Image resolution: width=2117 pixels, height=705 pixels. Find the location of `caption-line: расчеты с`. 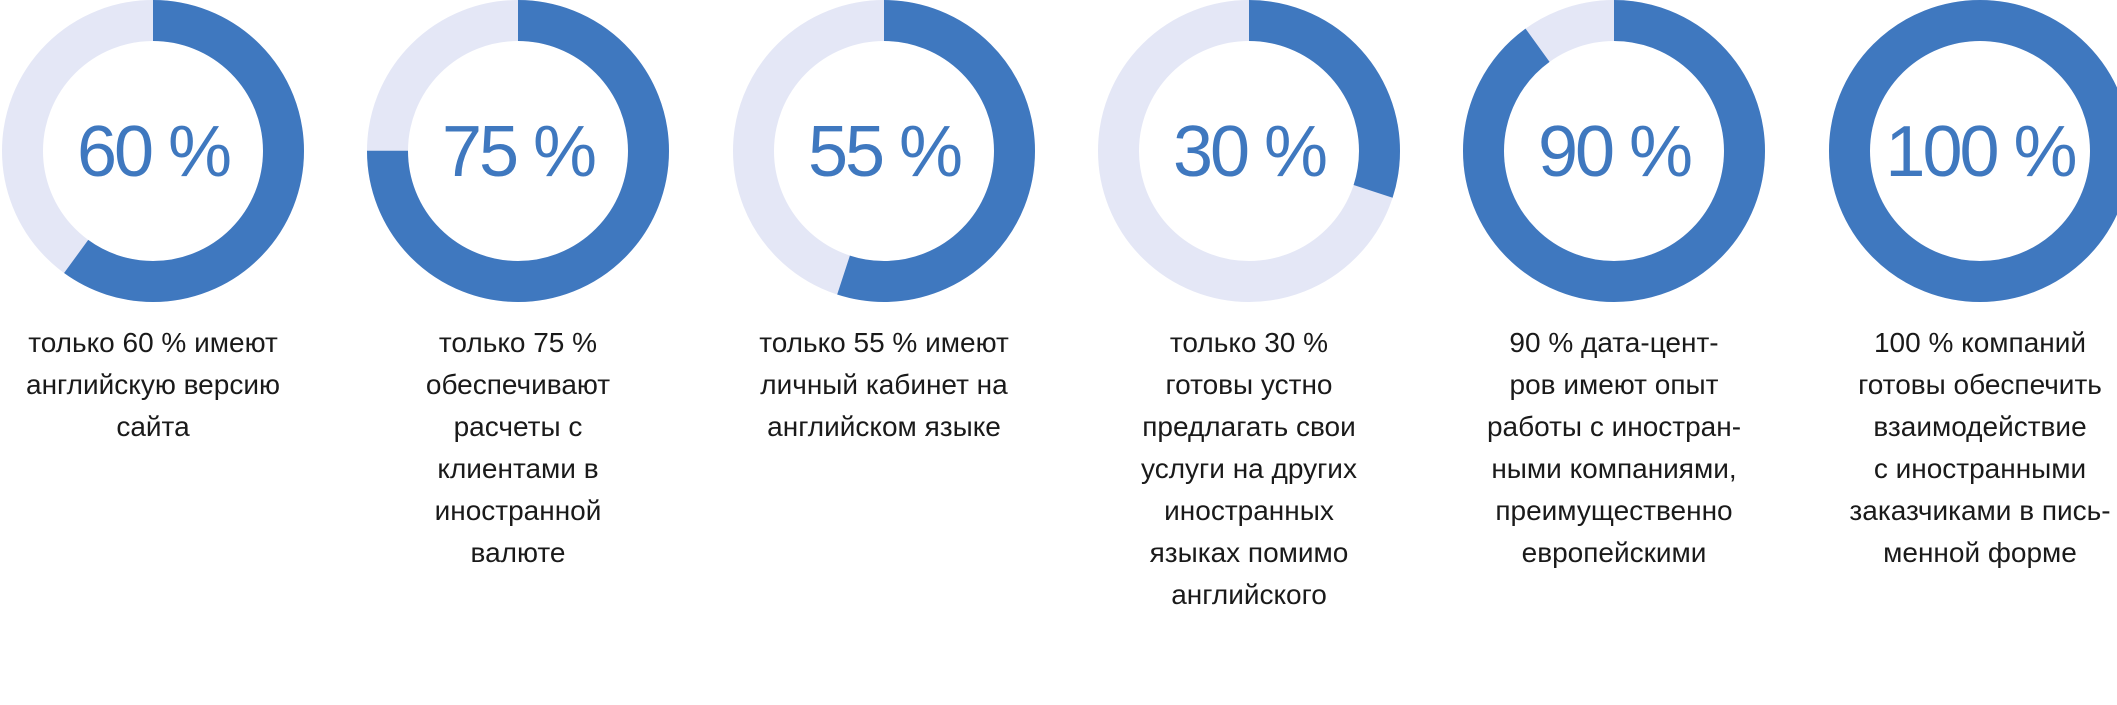

caption-line: расчеты с is located at coordinates (518, 426).